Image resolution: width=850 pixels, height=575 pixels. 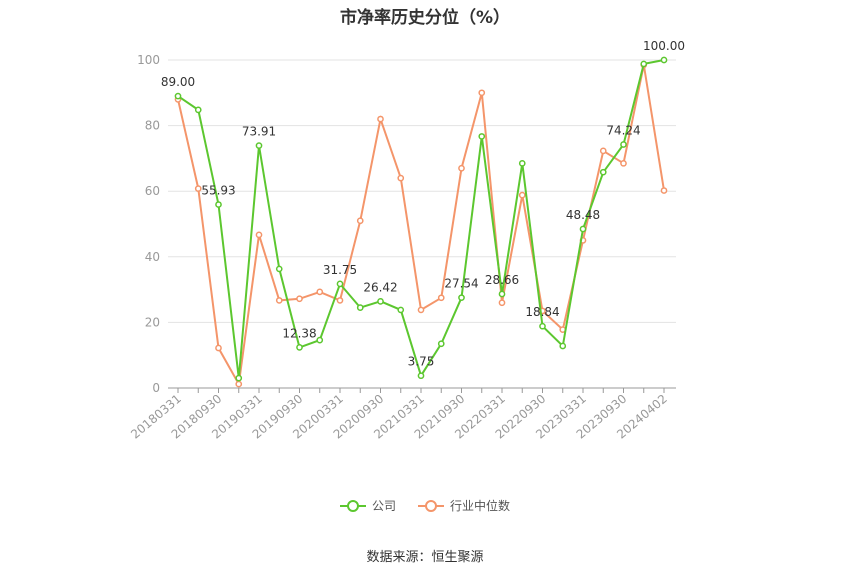 I want to click on data-label: 48.48, so click(x=583, y=215).